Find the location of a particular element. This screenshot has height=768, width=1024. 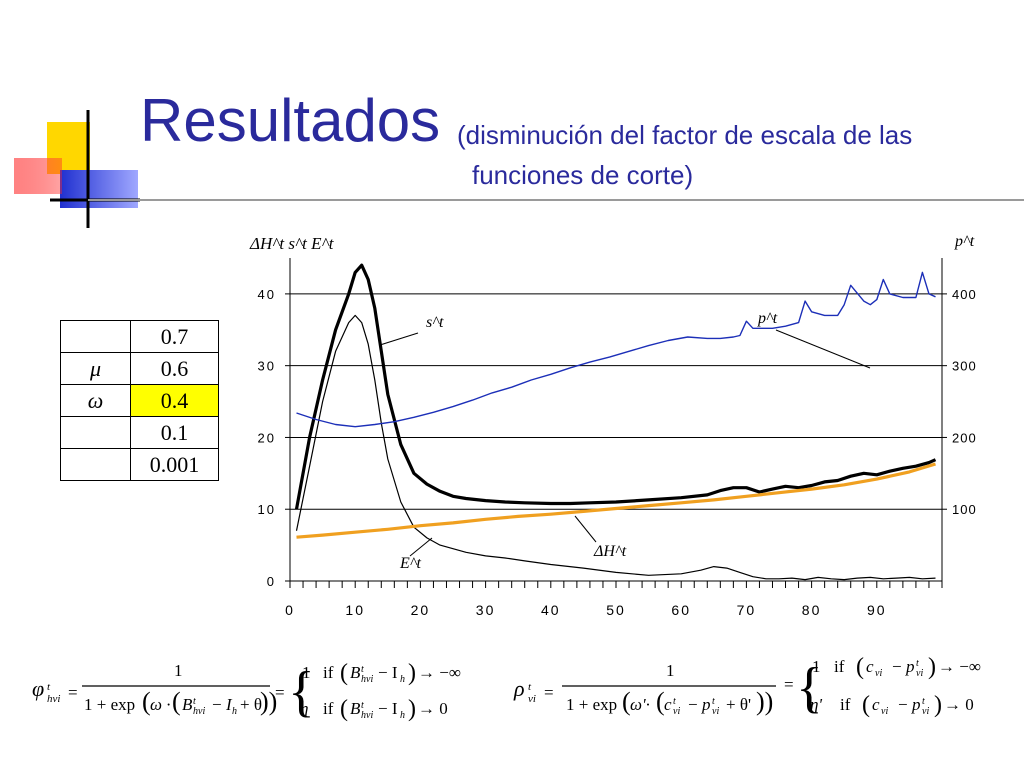

param-row: 0.7 is located at coordinates (139, 336).